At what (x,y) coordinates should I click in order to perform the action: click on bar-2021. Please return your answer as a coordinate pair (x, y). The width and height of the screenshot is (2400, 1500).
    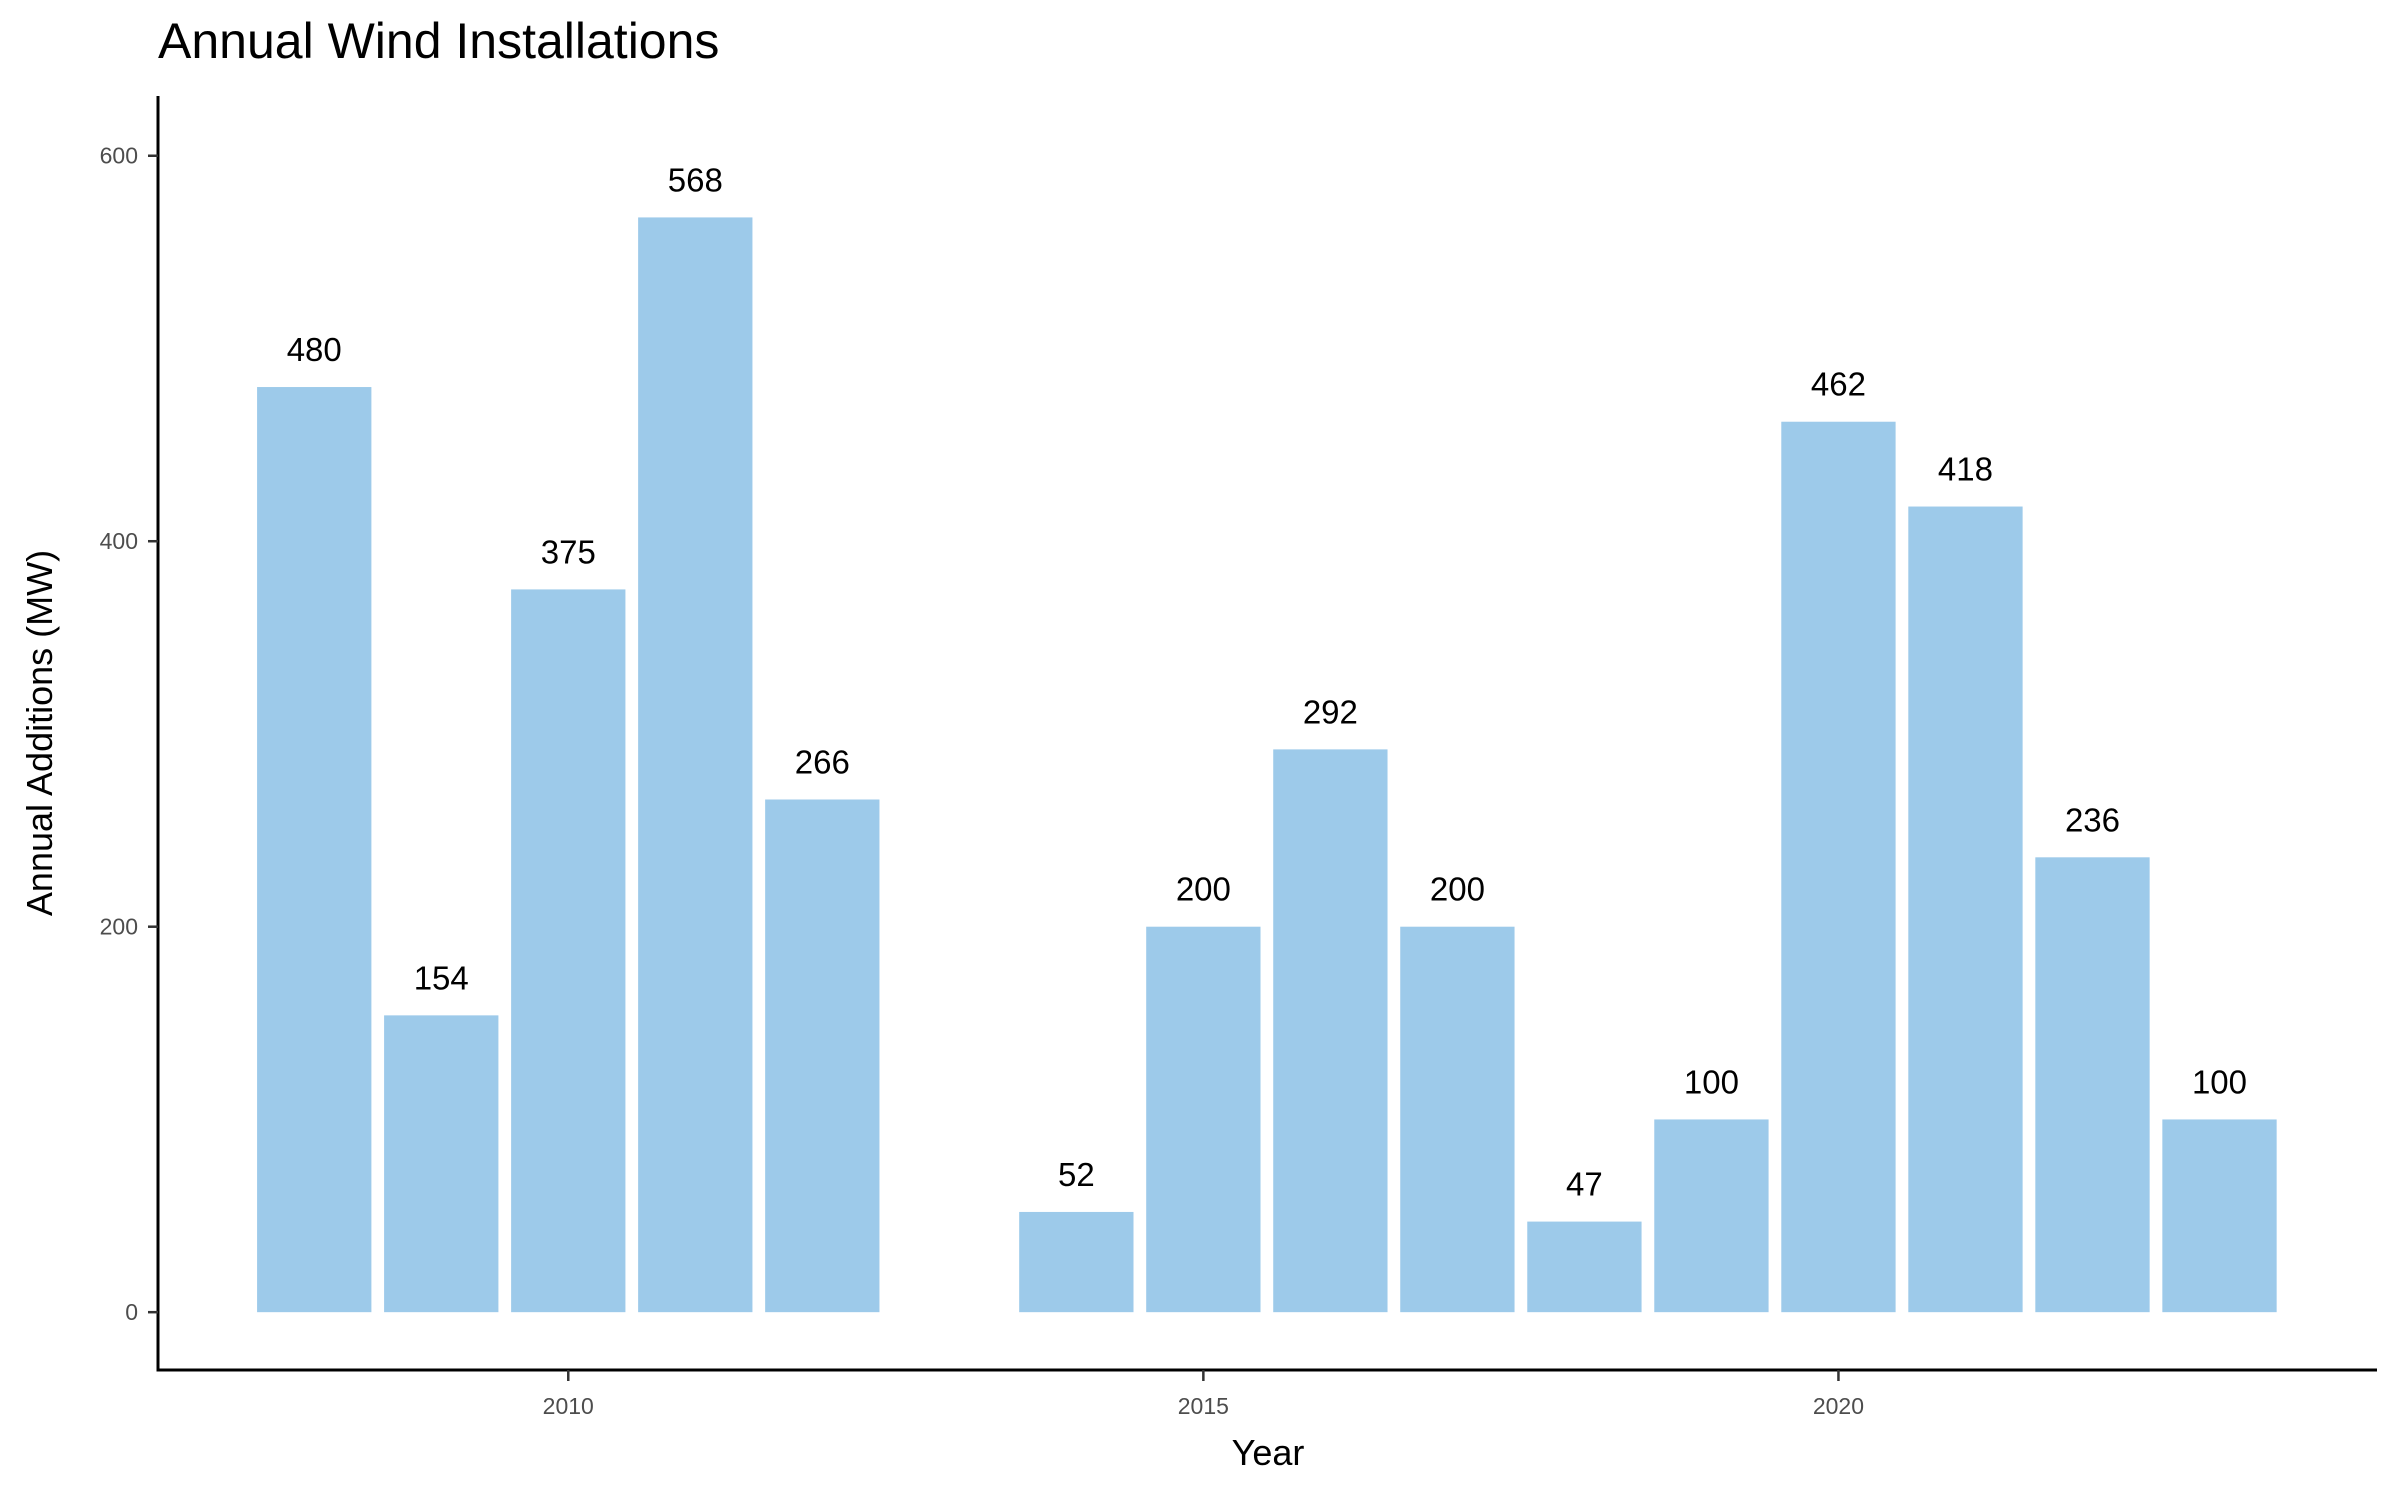
    Looking at the image, I should click on (1965, 909).